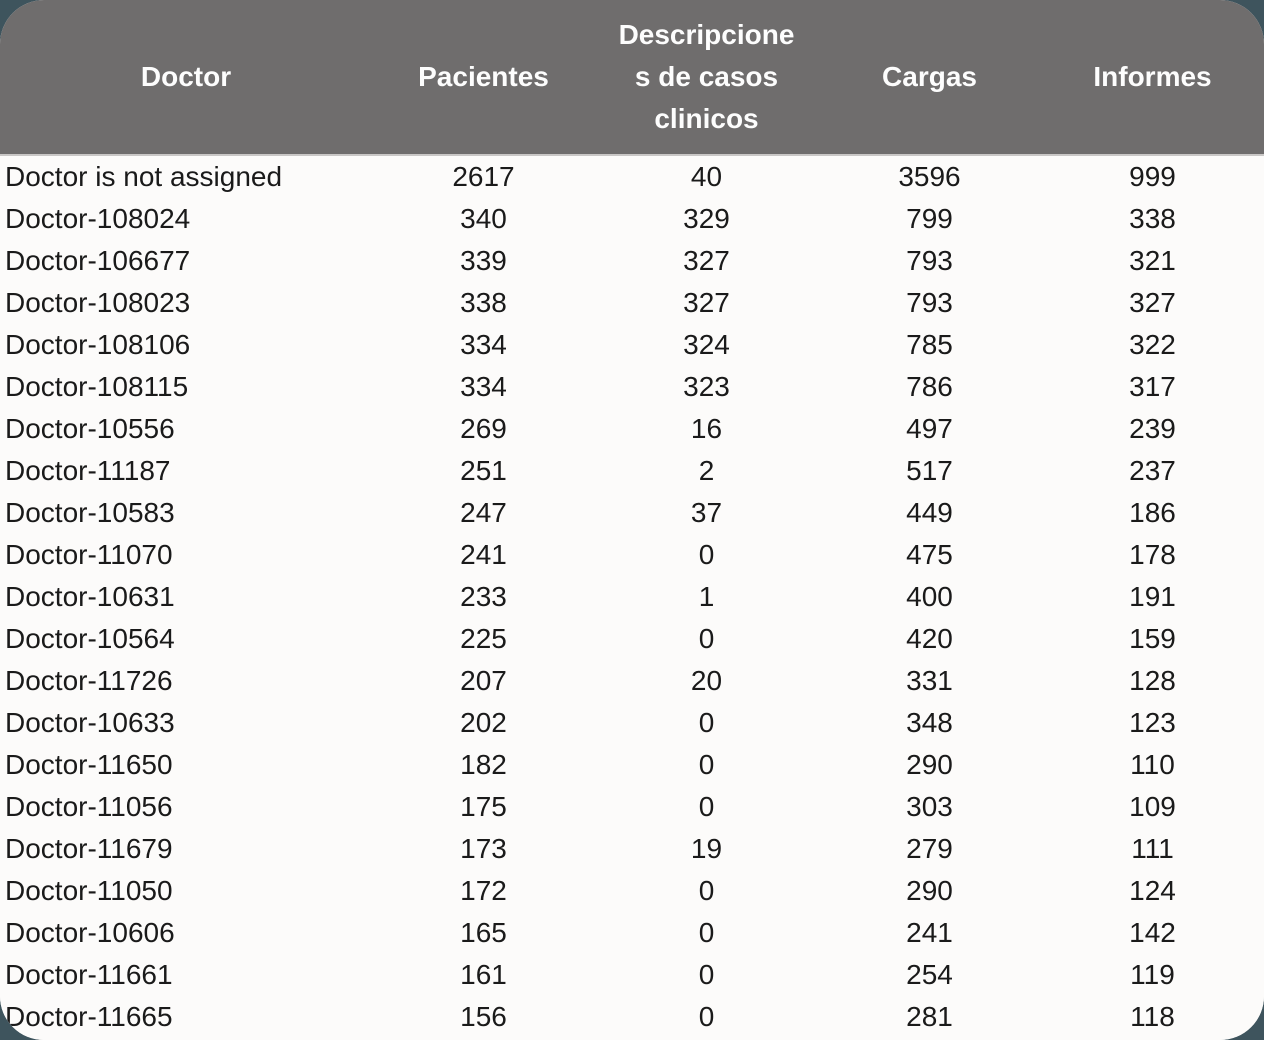  Describe the element at coordinates (929, 470) in the screenshot. I see `cell-cargas: 517` at that location.